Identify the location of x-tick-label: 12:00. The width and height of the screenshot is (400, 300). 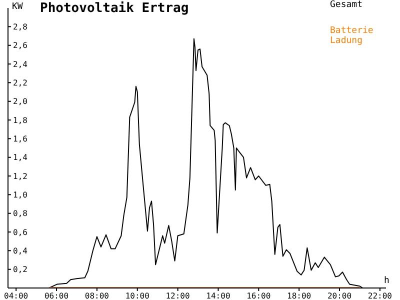
(178, 296).